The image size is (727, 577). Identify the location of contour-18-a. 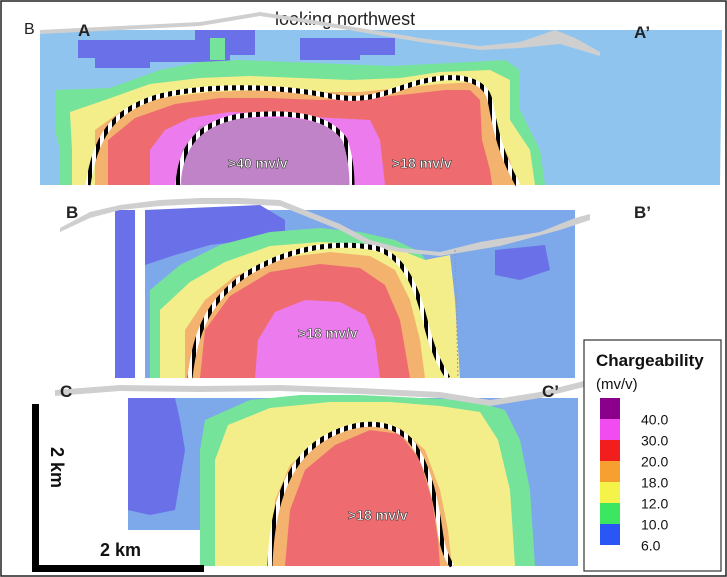
(303, 131).